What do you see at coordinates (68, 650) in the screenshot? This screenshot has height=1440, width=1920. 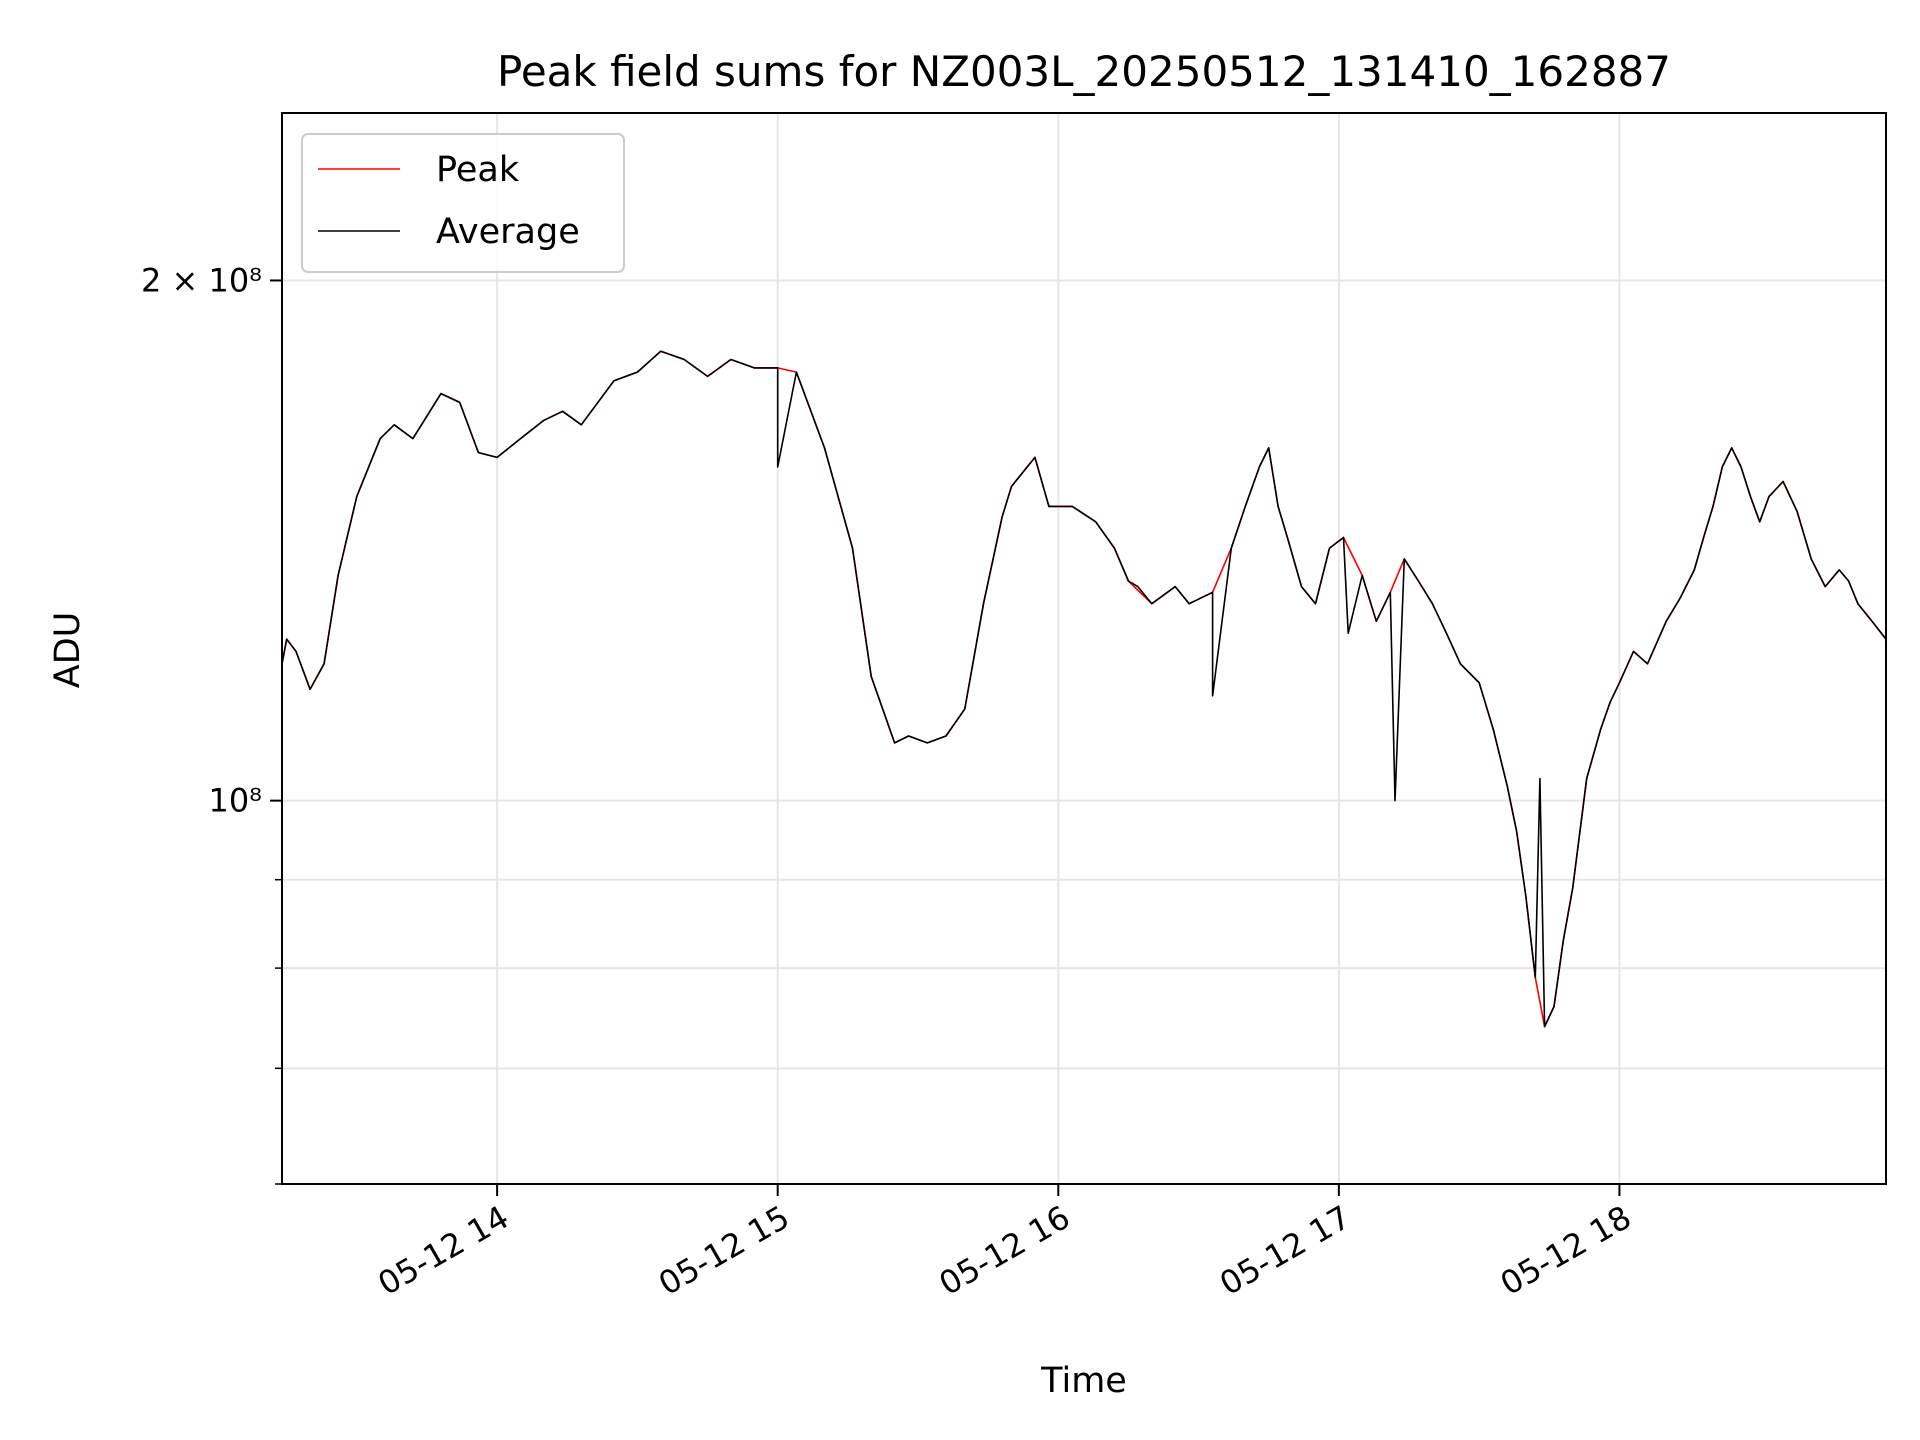 I see `y-axis-label: ADU` at bounding box center [68, 650].